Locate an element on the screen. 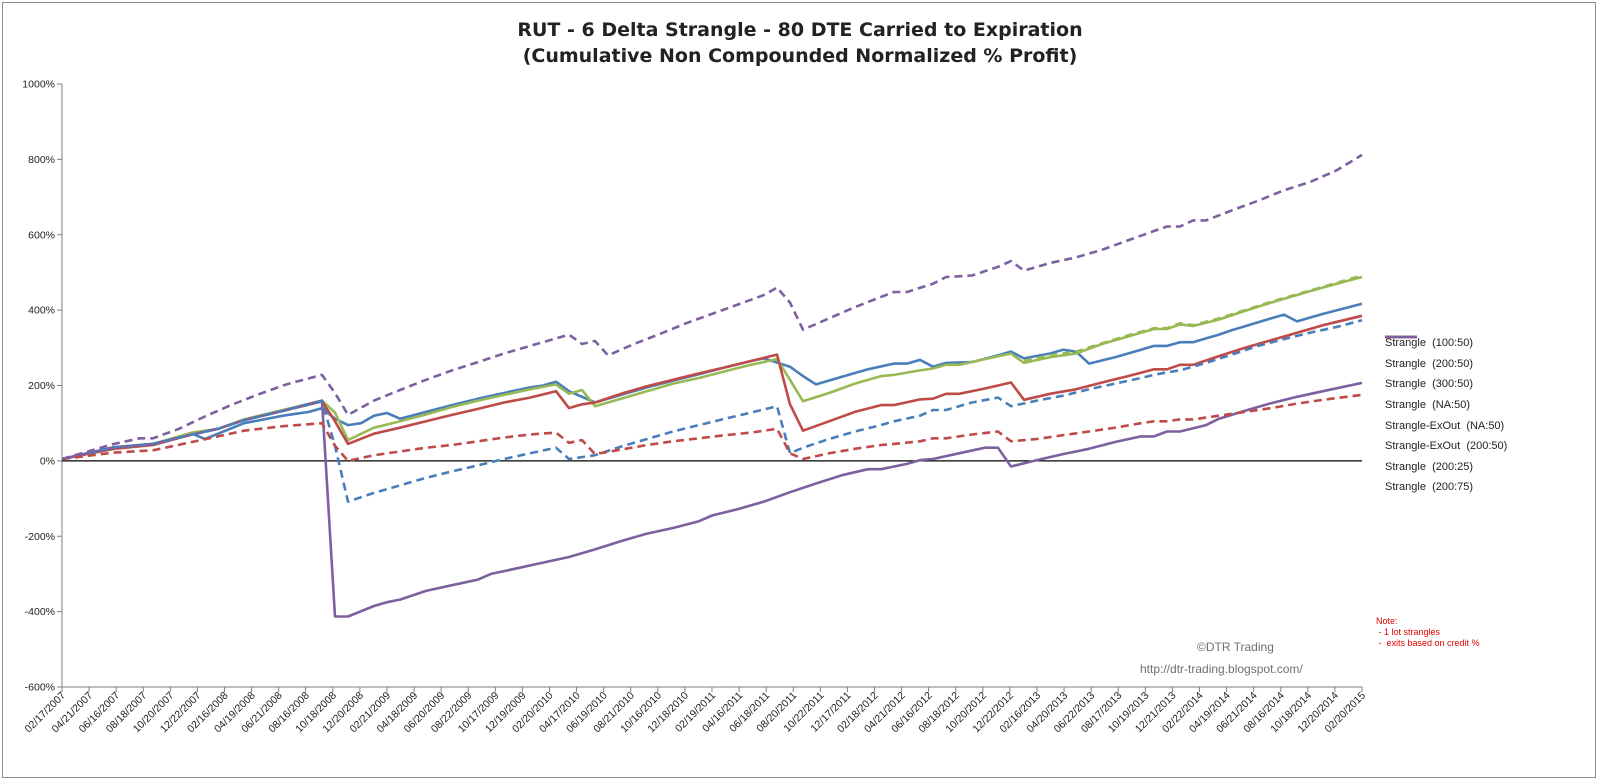 This screenshot has width=1600, height=782. legend-label: Strangle-ExOut (NA:50) is located at coordinates (1445, 425).